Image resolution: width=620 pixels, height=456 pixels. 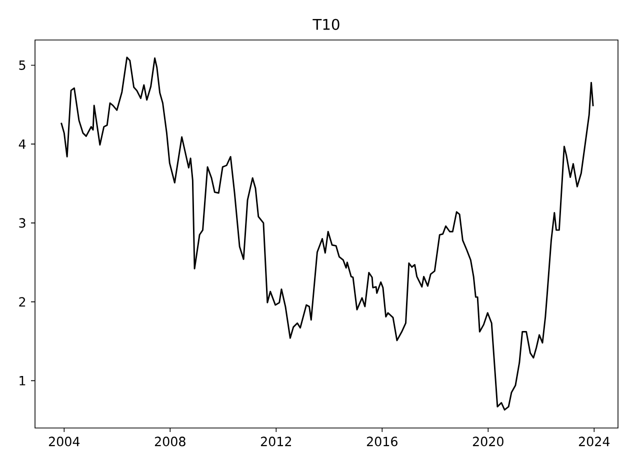 What do you see at coordinates (64, 441) in the screenshot?
I see `x-tick-label: 2004` at bounding box center [64, 441].